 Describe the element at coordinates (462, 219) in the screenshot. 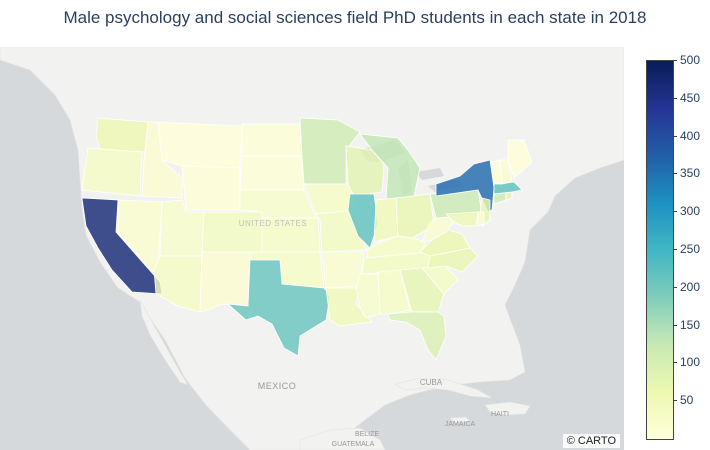

I see `state-maryland` at that location.